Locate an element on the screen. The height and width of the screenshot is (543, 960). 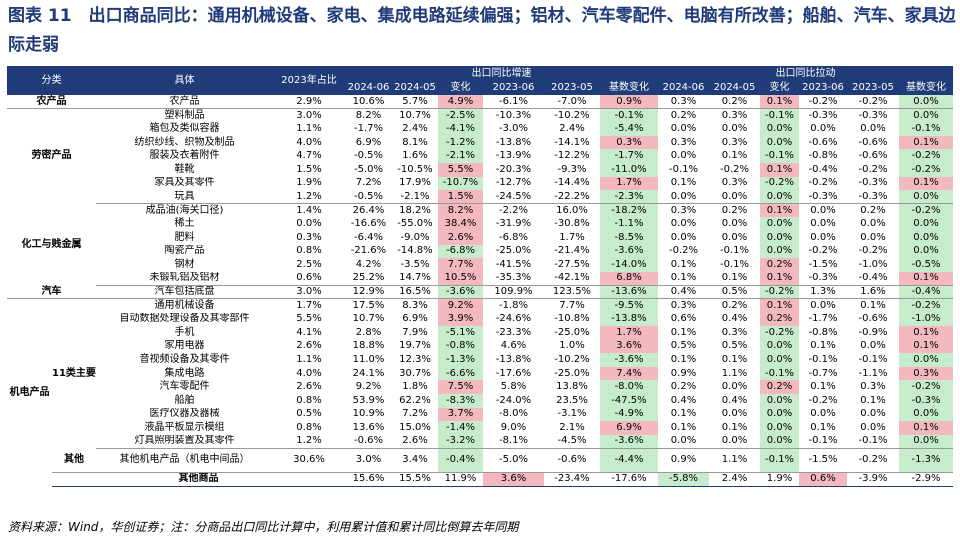
growth-2023-06-cell: -10.3% is located at coordinates (513, 115).